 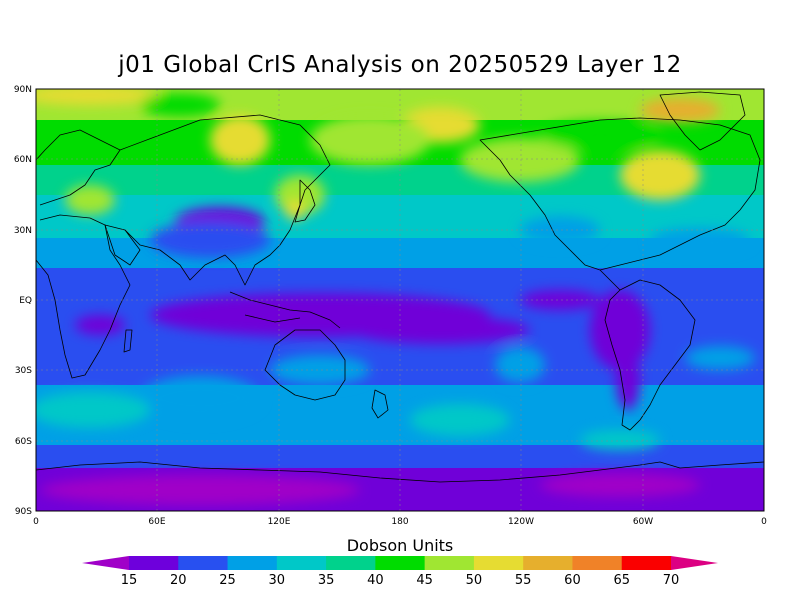 I want to click on colorbar-tick-label: 20, so click(x=178, y=580).